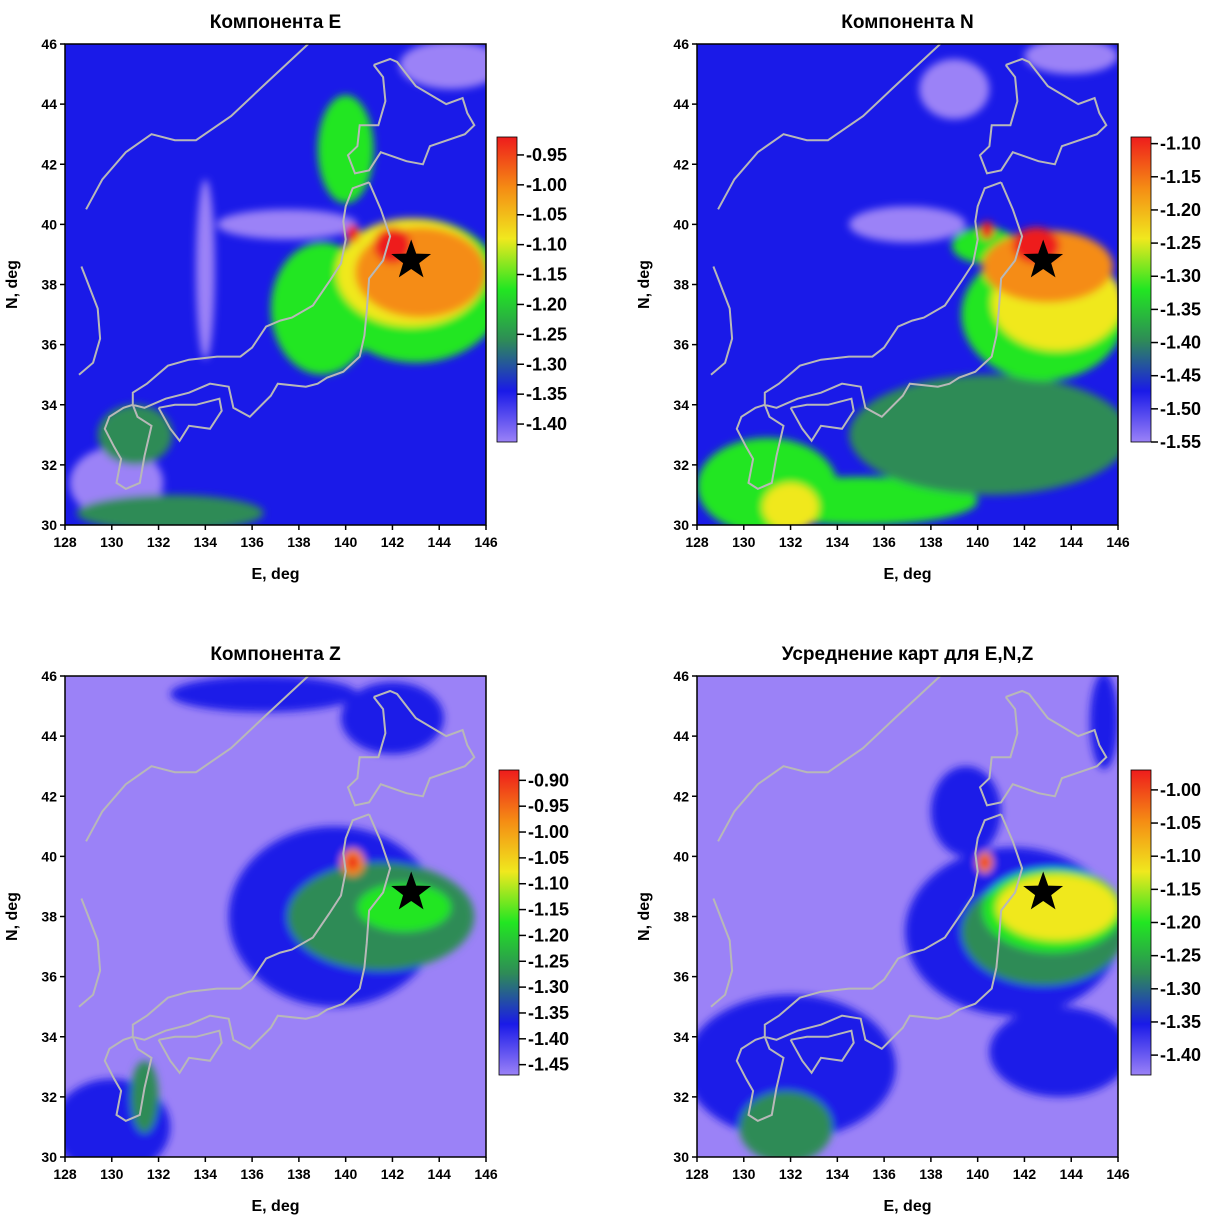  Describe the element at coordinates (907, 1206) in the screenshot. I see `x-axis-label: E, deg` at that location.